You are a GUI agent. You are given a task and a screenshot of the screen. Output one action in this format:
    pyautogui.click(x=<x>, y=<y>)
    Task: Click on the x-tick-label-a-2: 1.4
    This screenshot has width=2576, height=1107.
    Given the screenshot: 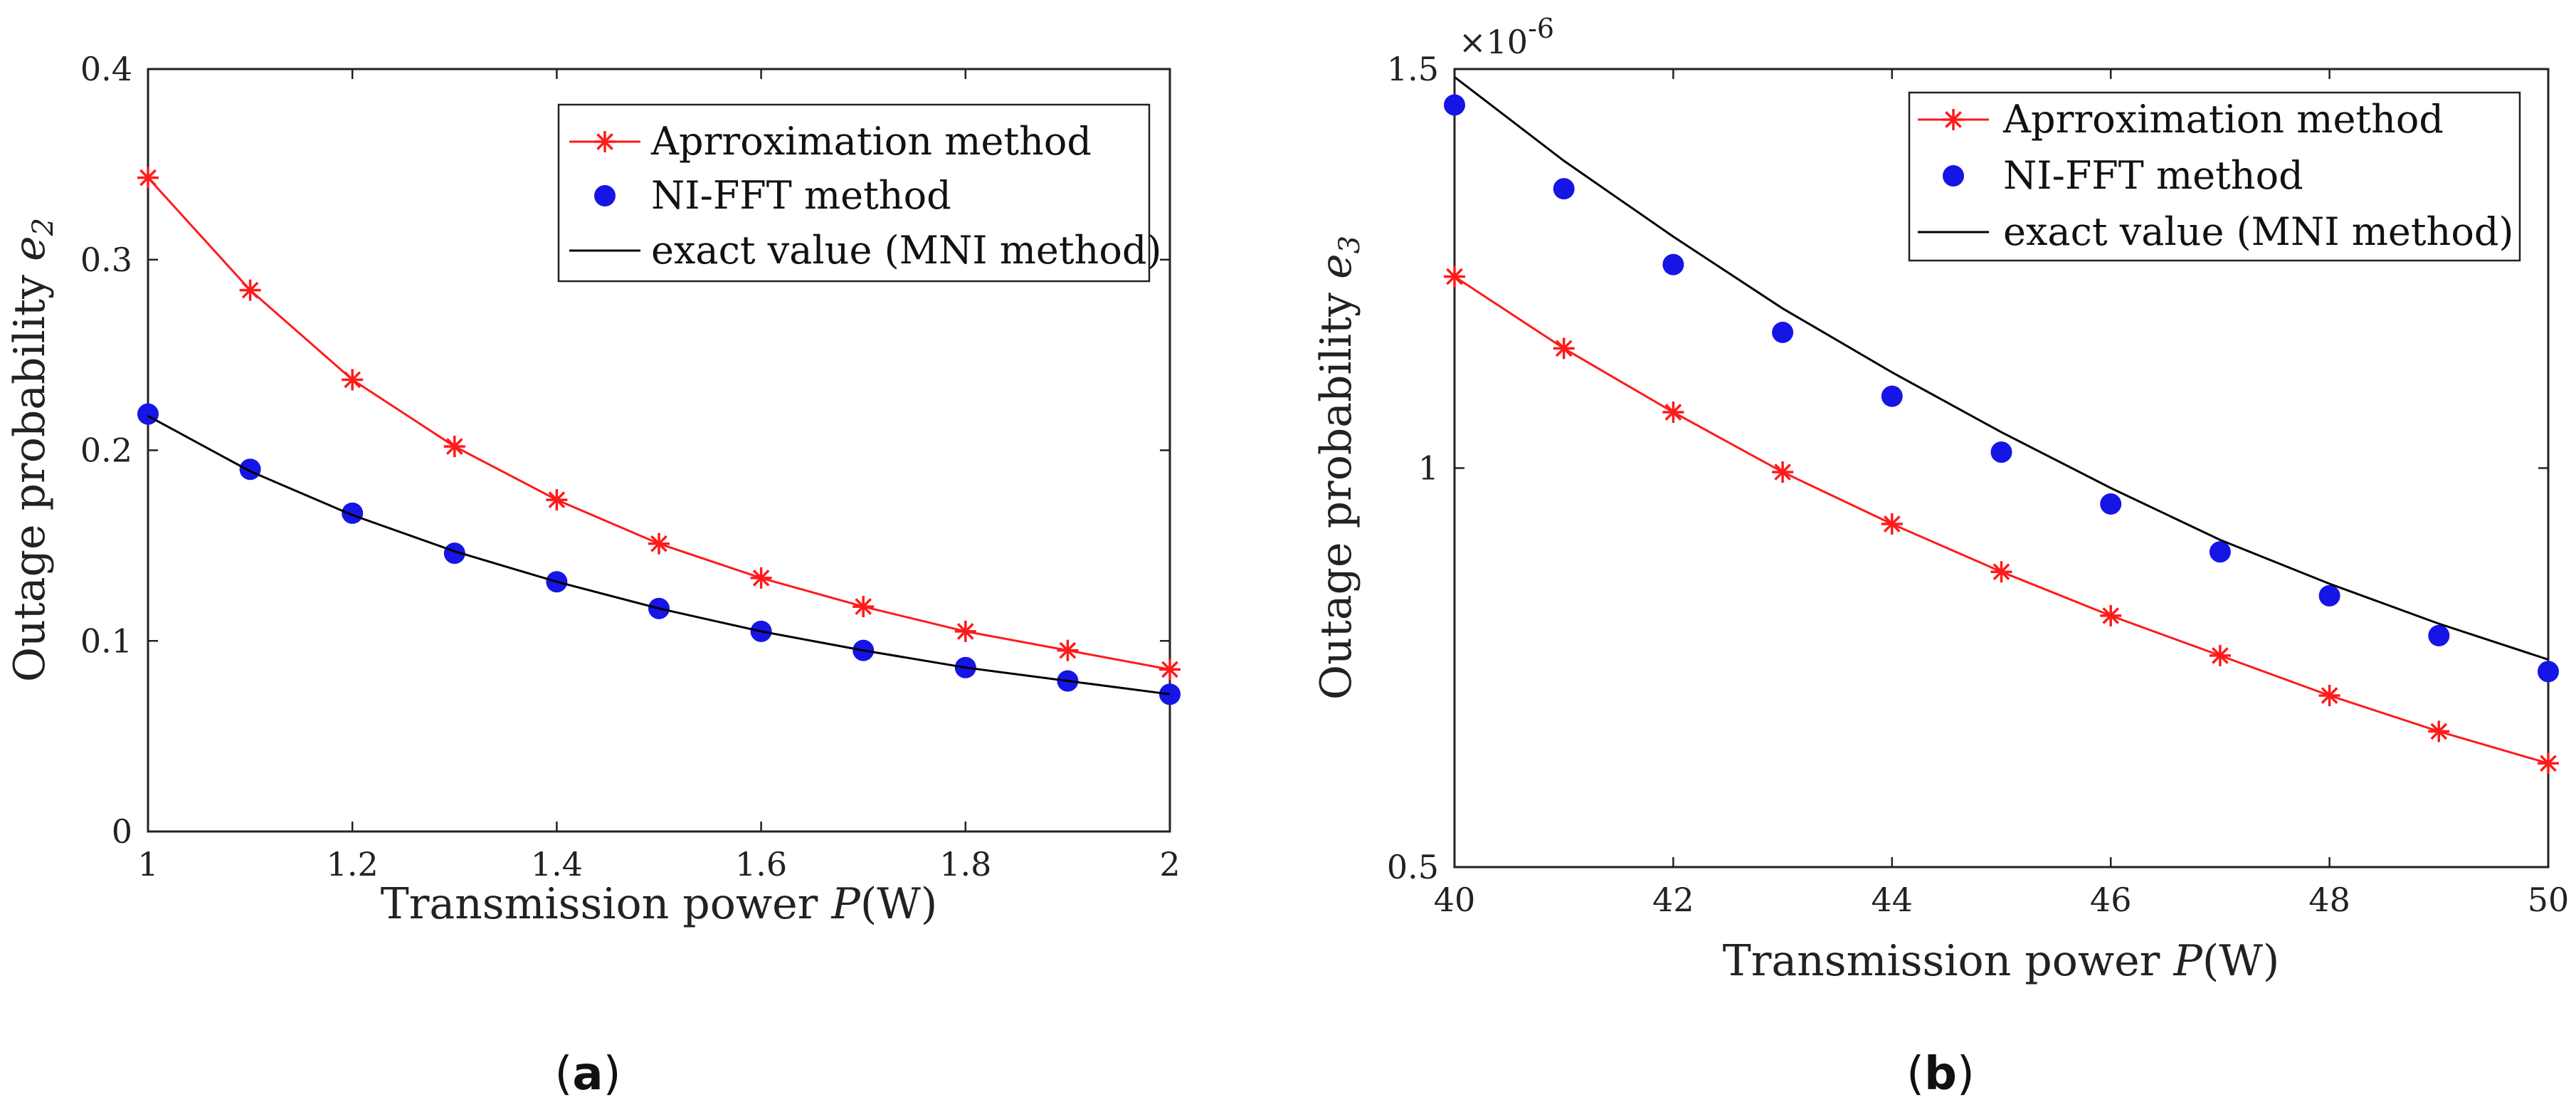 What is the action you would take?
    pyautogui.click(x=557, y=864)
    